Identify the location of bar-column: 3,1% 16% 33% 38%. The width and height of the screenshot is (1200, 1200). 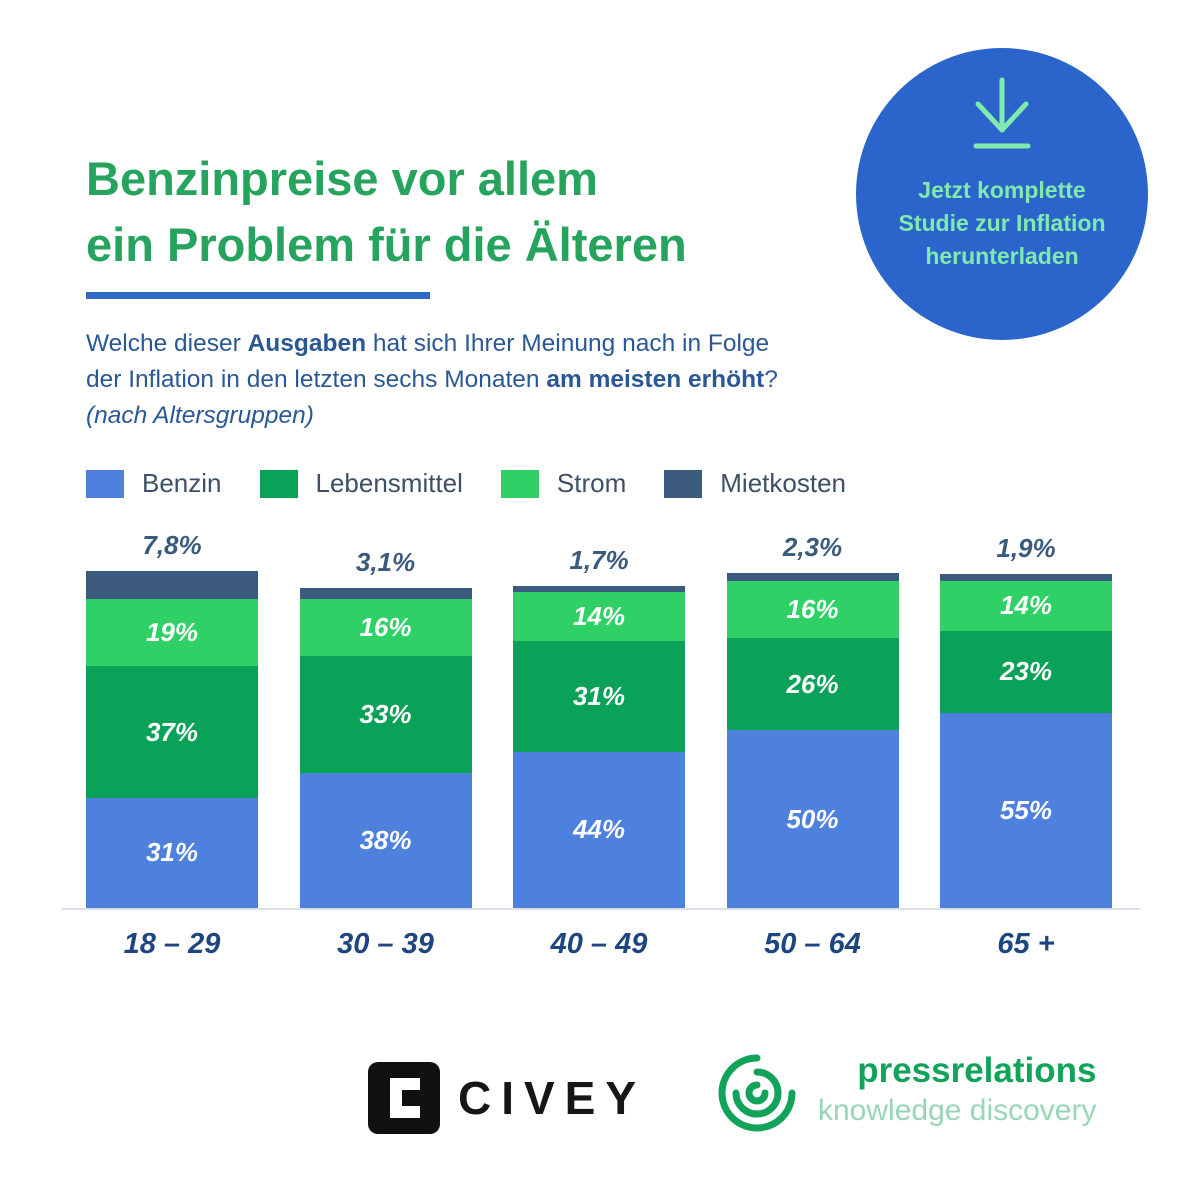
(385, 727).